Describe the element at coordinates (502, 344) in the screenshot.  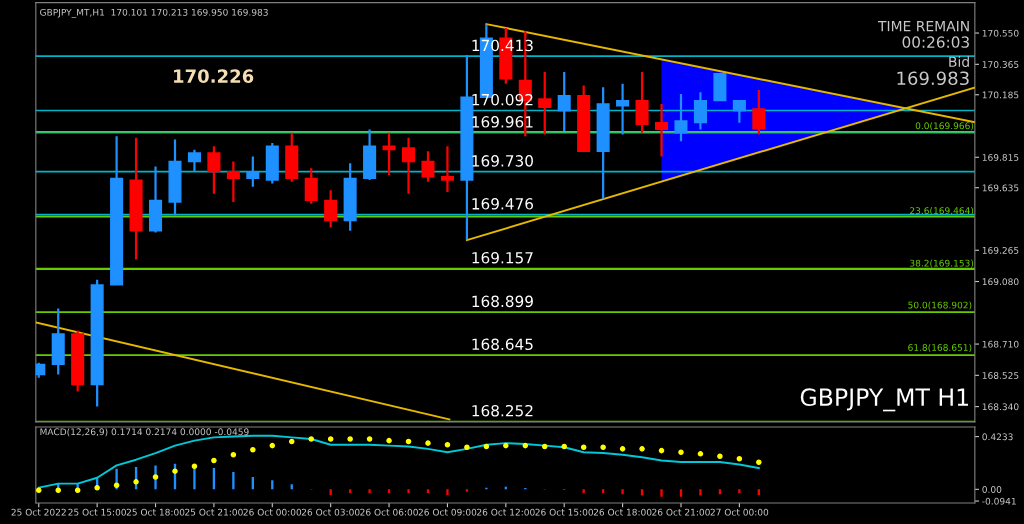
I see `ref-line-label: 168.645` at that location.